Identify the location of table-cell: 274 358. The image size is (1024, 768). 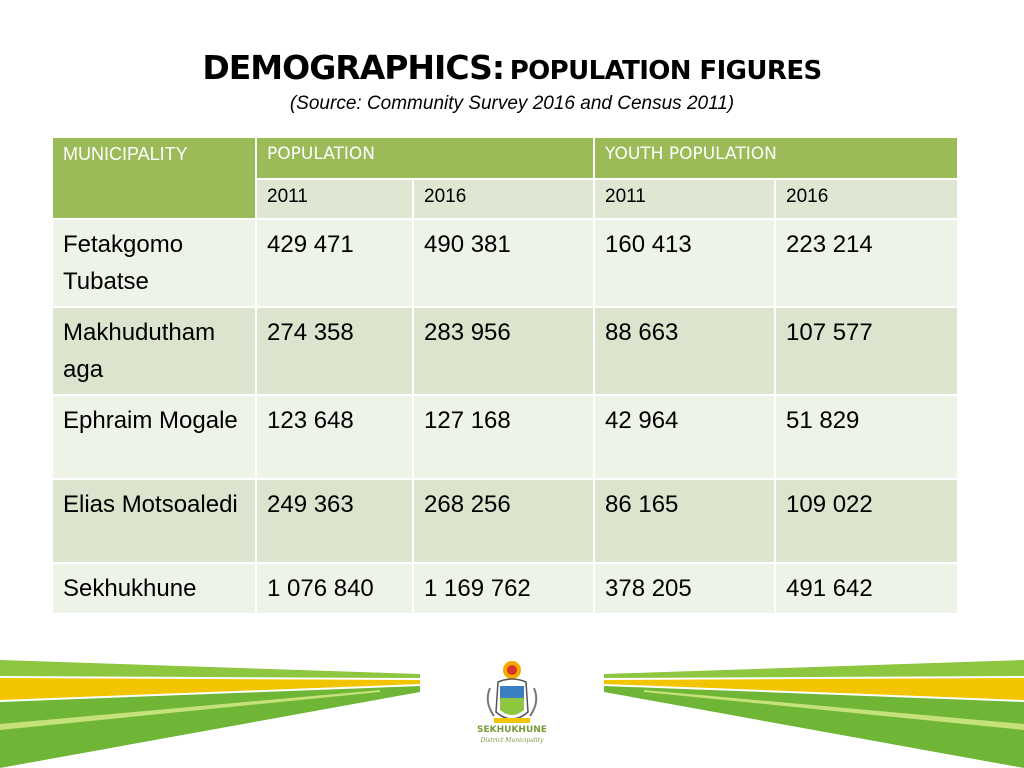
(334, 351).